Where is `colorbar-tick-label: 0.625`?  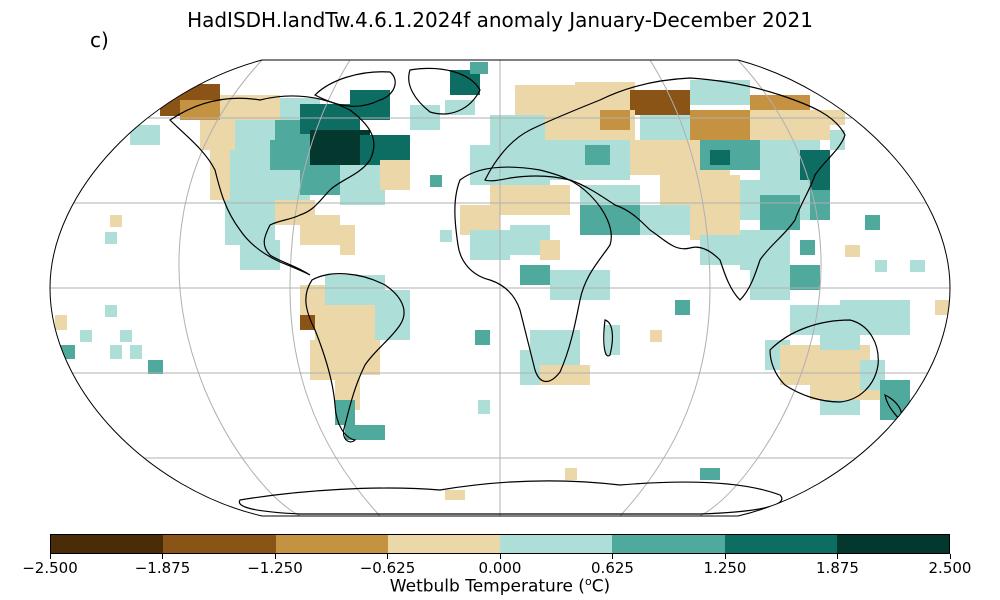
colorbar-tick-label: 0.625 is located at coordinates (612, 568).